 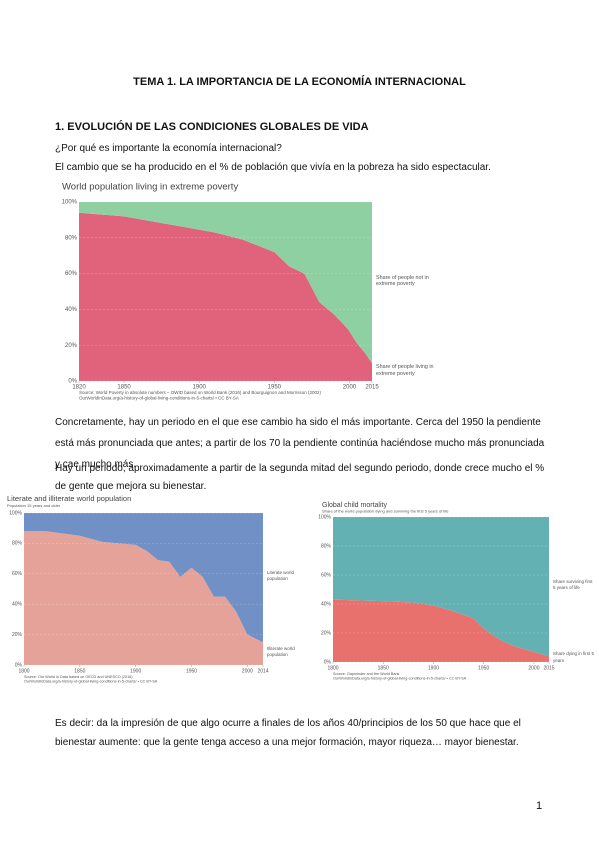 What do you see at coordinates (574, 657) in the screenshot?
I see `series-label: Share dying in first 5 years` at bounding box center [574, 657].